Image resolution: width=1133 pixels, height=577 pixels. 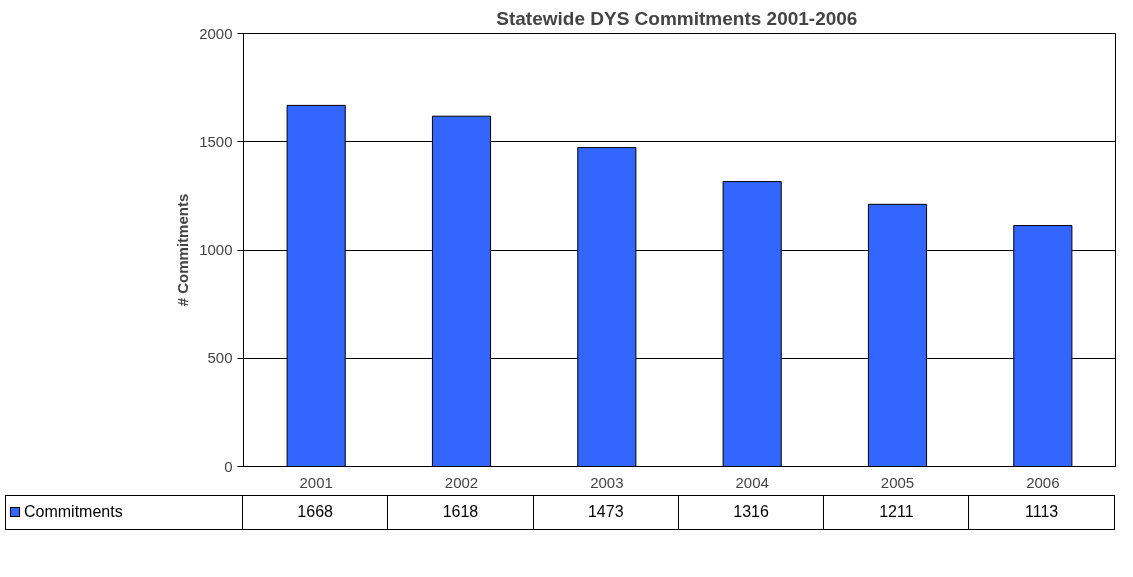 What do you see at coordinates (228, 466) in the screenshot?
I see `y-tick-label: 0` at bounding box center [228, 466].